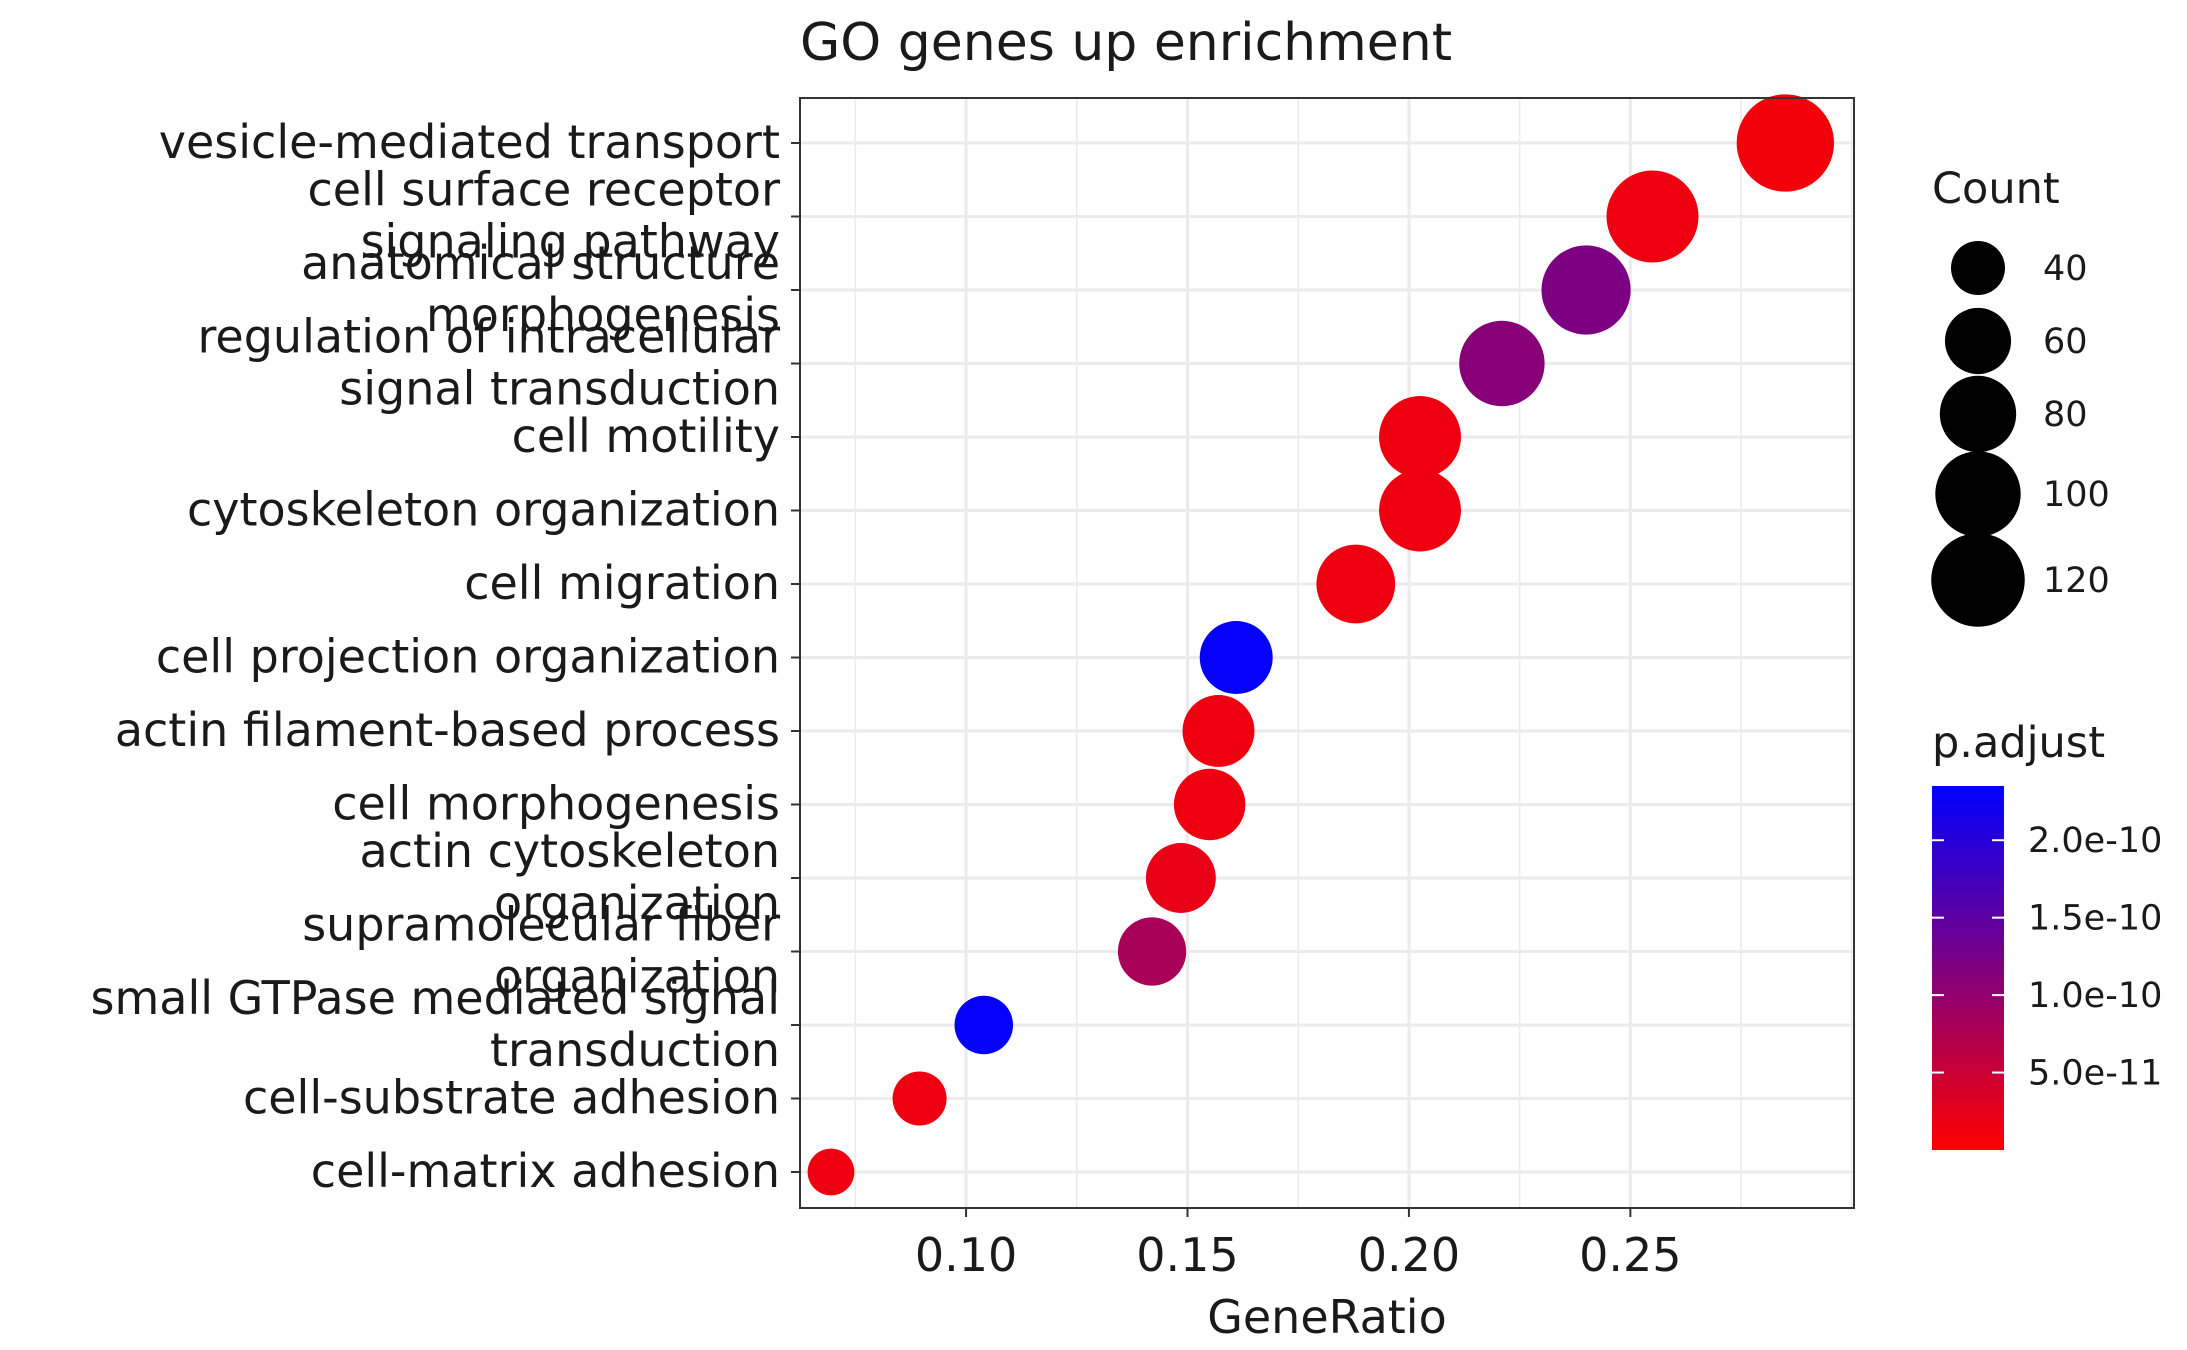 This screenshot has width=2187, height=1350. Describe the element at coordinates (1968, 968) in the screenshot. I see `color-bar` at that location.